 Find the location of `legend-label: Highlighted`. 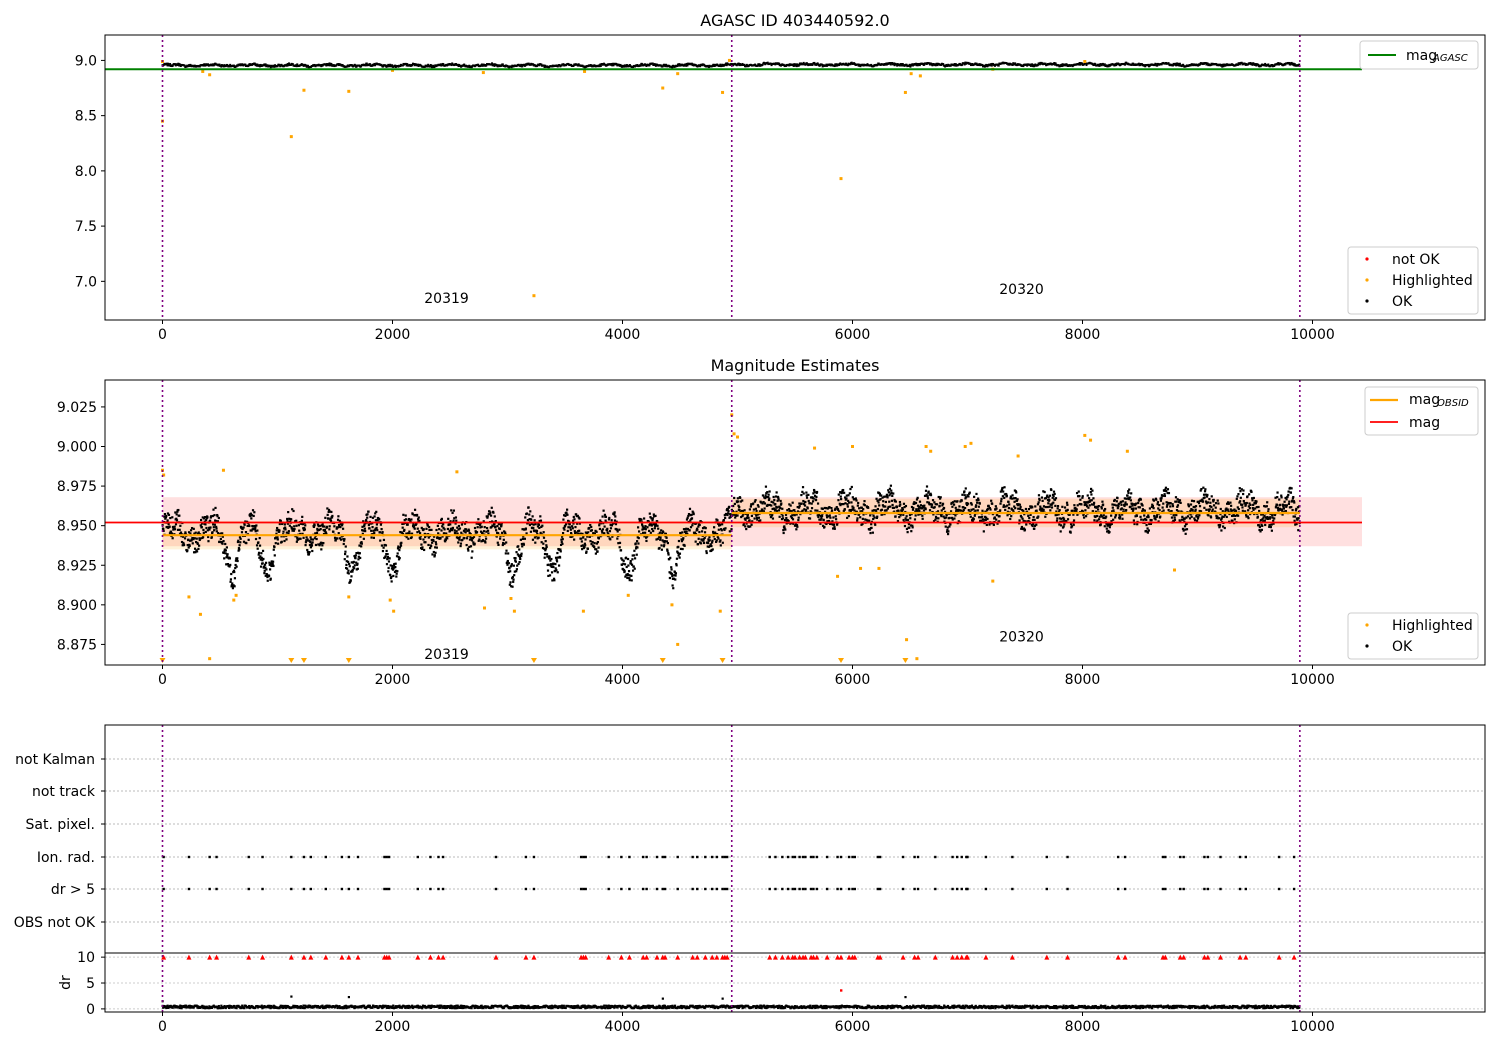

legend-label: Highlighted is located at coordinates (1432, 281).